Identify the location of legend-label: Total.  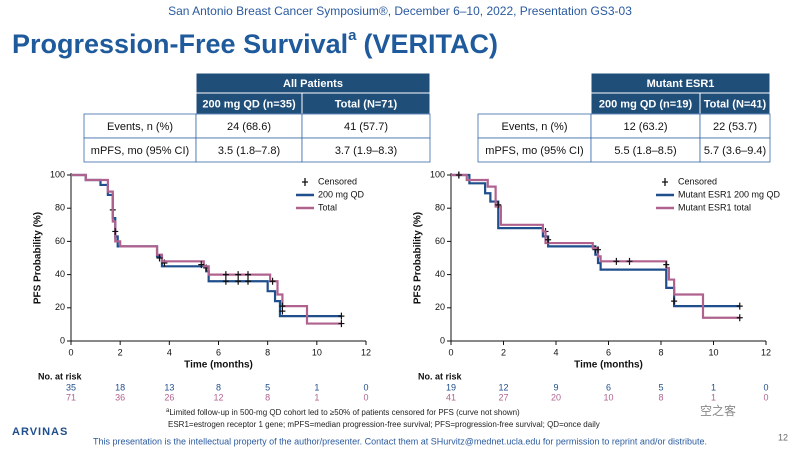
(327, 207).